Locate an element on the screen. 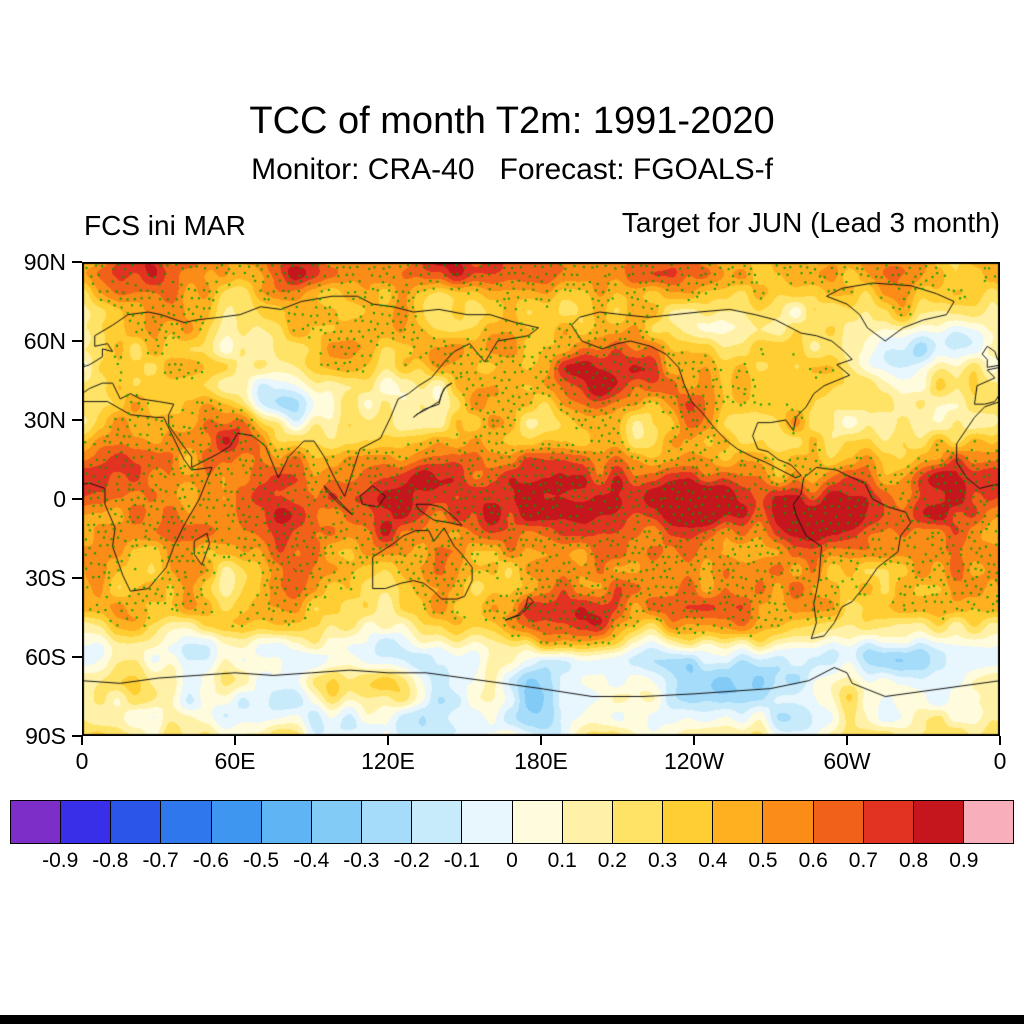  colorbar-tick-label: -0.7 is located at coordinates (160, 860).